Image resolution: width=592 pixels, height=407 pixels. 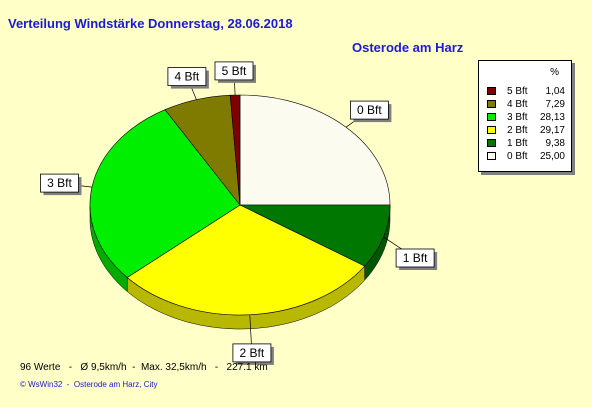 What do you see at coordinates (555, 104) in the screenshot?
I see `legend-value: 7,29` at bounding box center [555, 104].